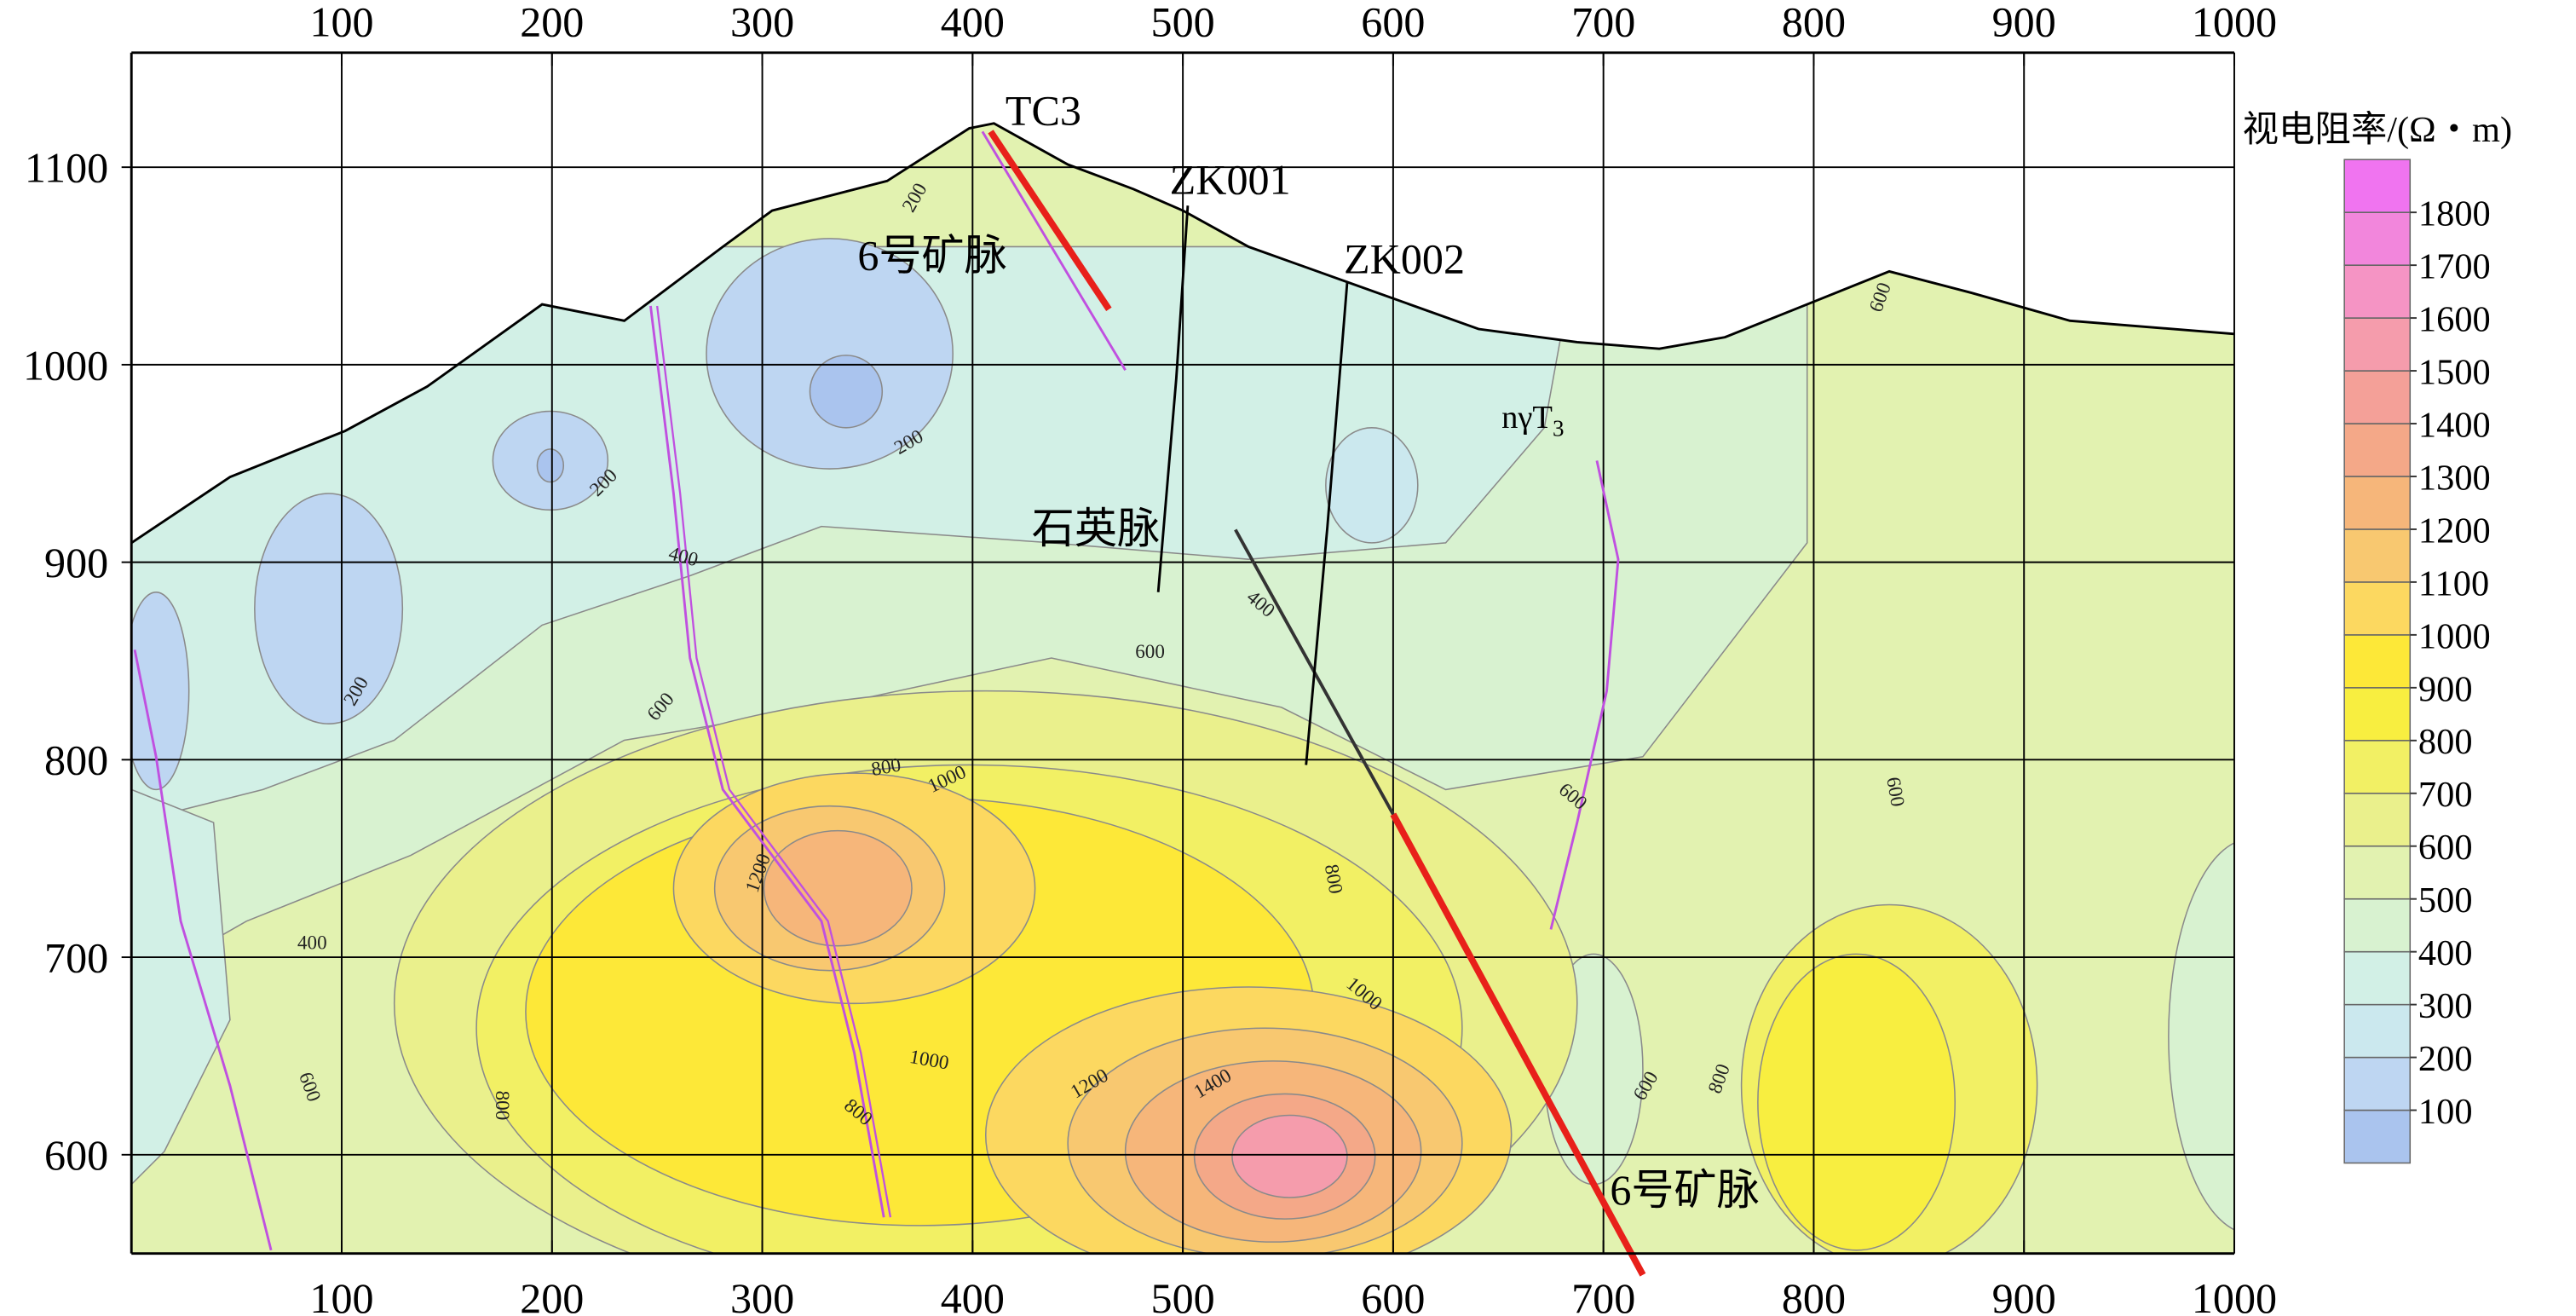  I want to click on colorbar-label: 1500, so click(2454, 372).